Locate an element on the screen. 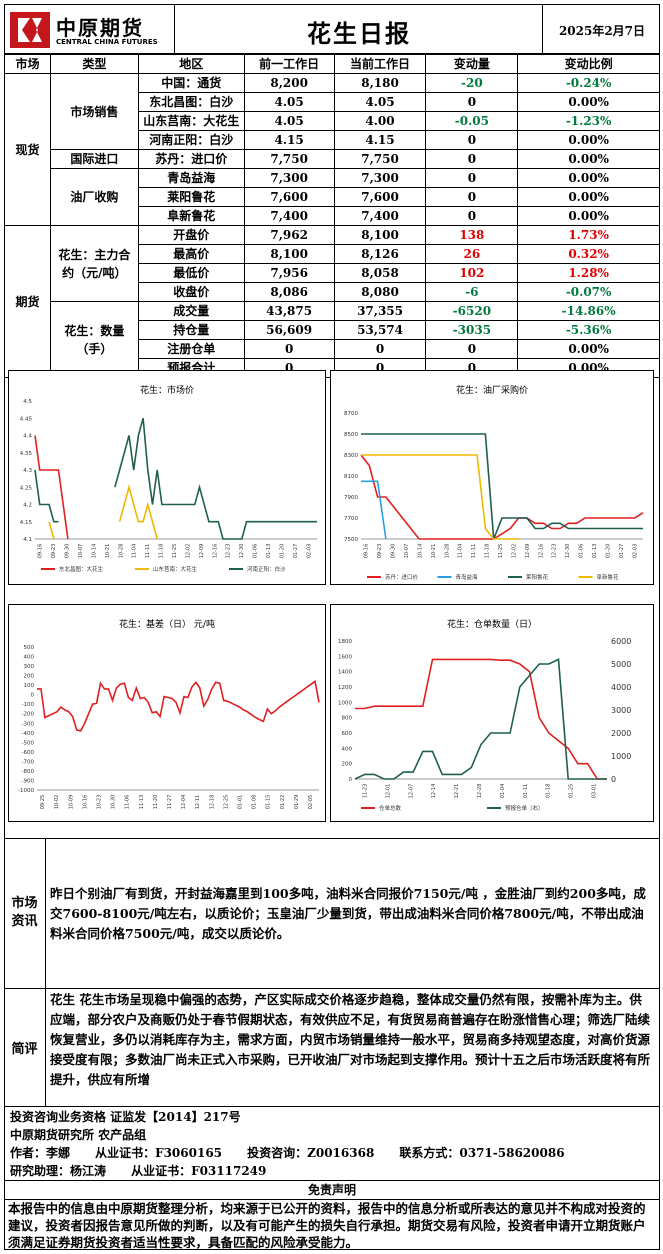  y-tick-label: -600 is located at coordinates (28, 753).